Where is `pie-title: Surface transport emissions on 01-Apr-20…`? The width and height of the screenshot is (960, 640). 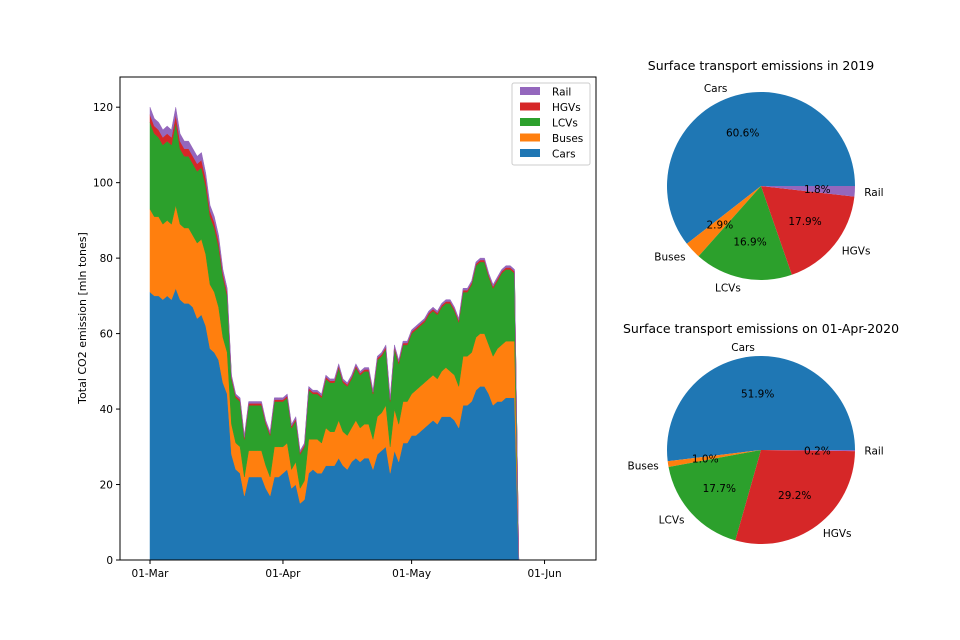
pie-title: Surface transport emissions on 01-Apr-20… is located at coordinates (761, 328).